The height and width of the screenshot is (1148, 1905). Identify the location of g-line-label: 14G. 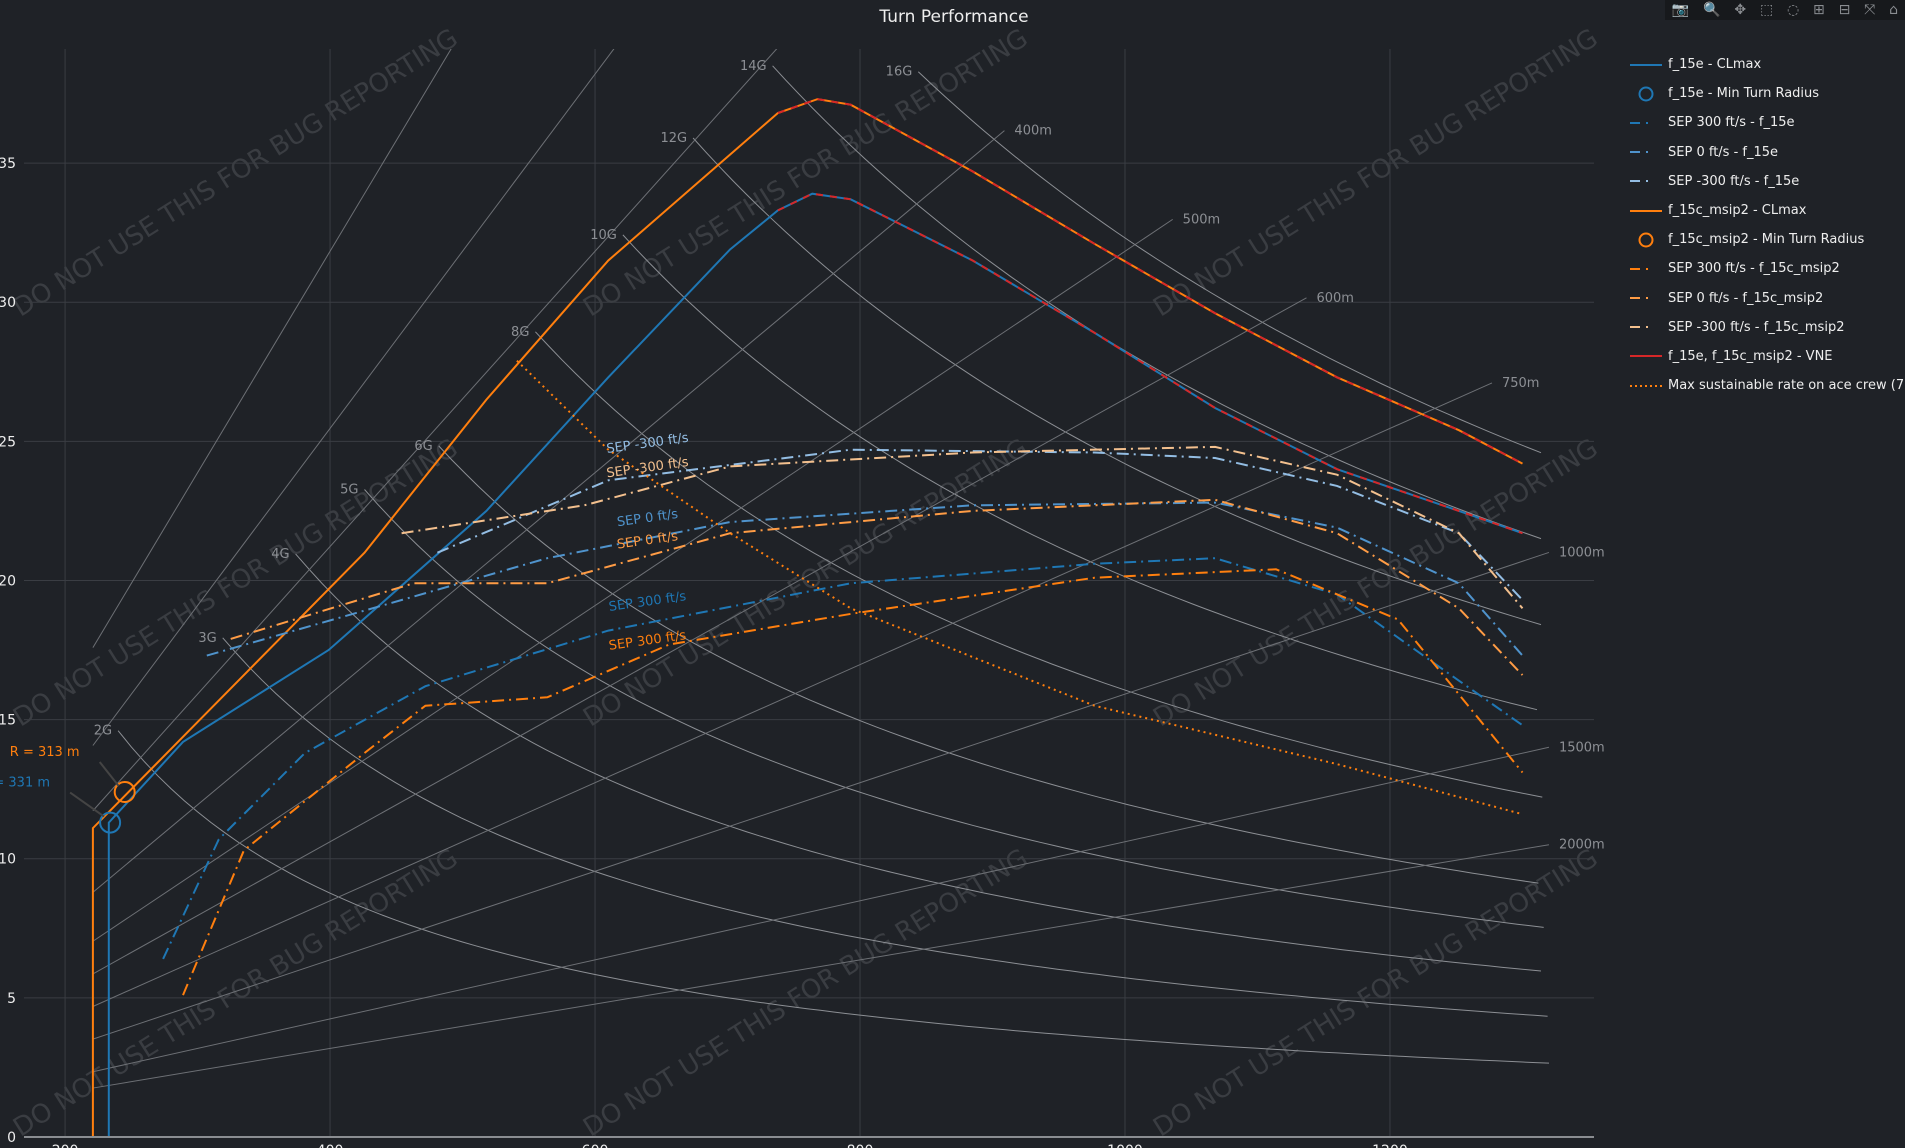
(753, 66).